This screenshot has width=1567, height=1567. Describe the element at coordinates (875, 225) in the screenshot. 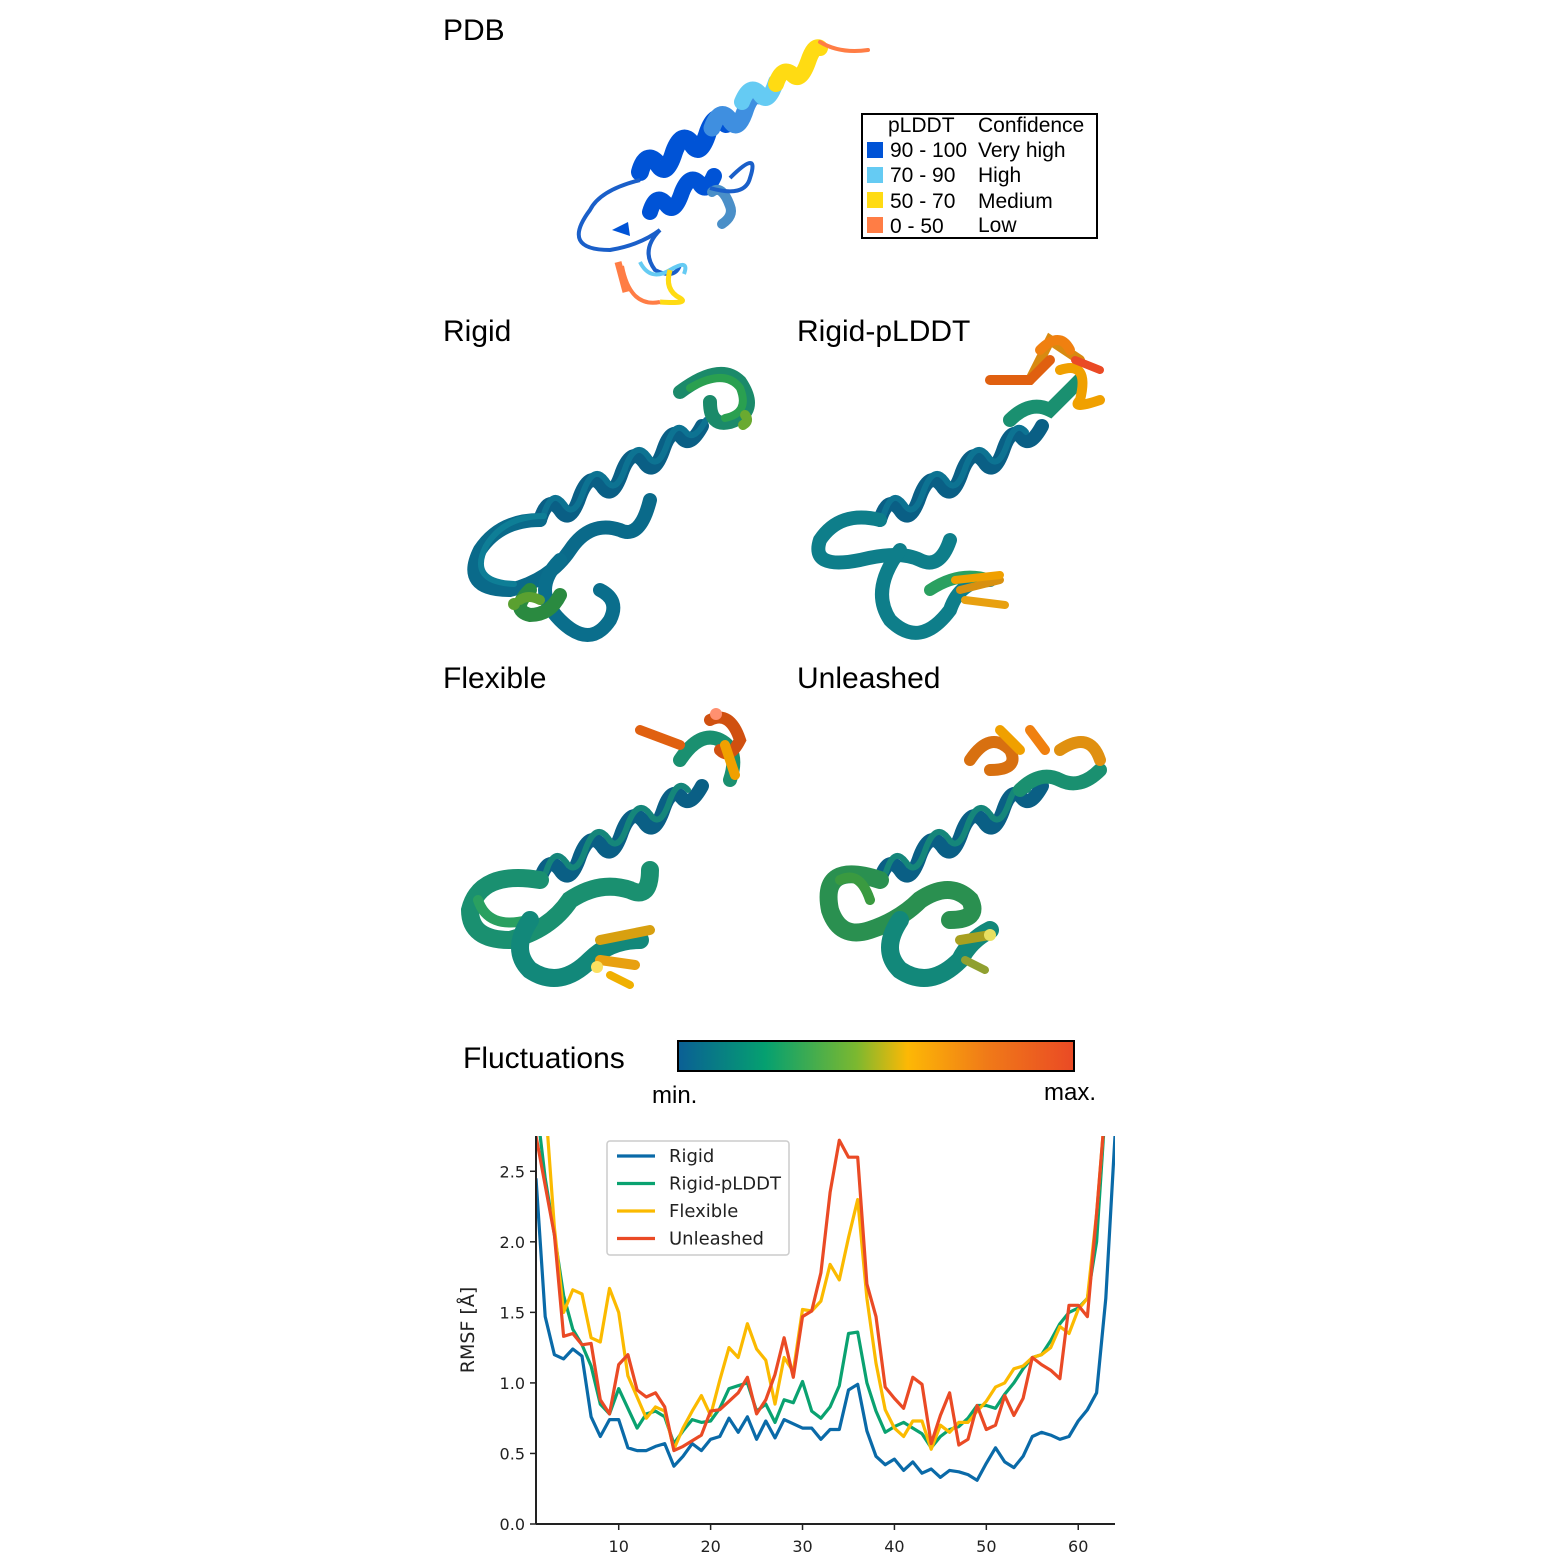

I see `plddt-swatch-low` at that location.